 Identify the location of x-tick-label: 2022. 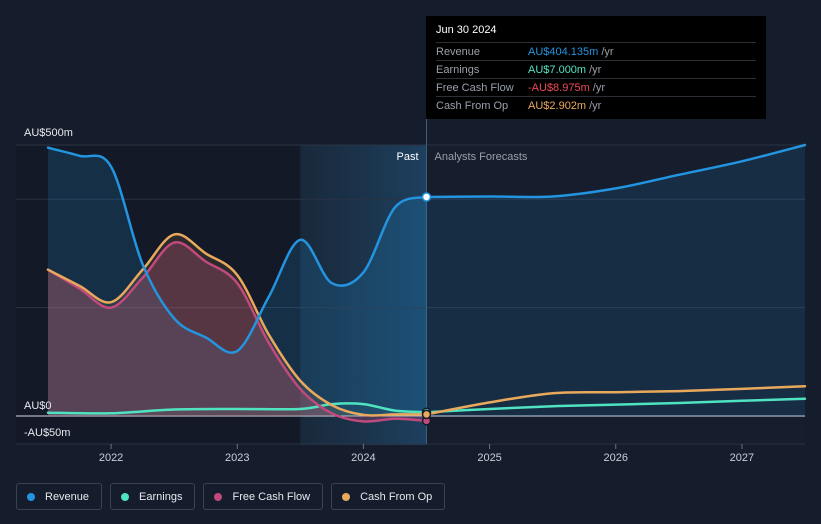
(111, 458).